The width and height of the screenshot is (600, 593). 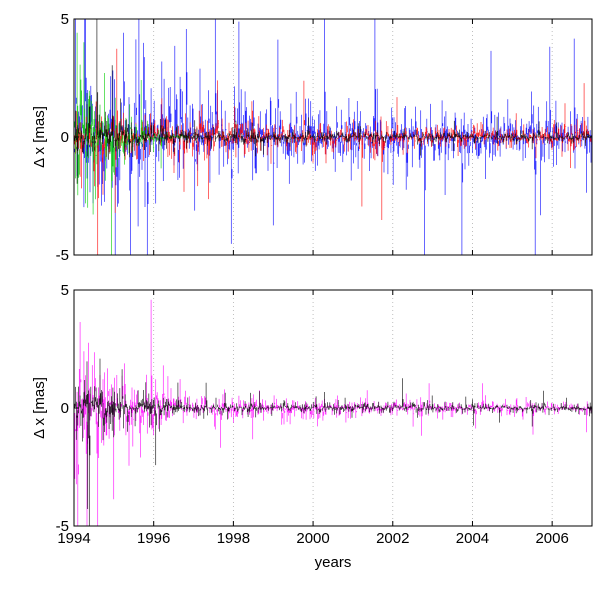 I want to click on y-axis-label-bottom: Δ x [mas], so click(x=39, y=408).